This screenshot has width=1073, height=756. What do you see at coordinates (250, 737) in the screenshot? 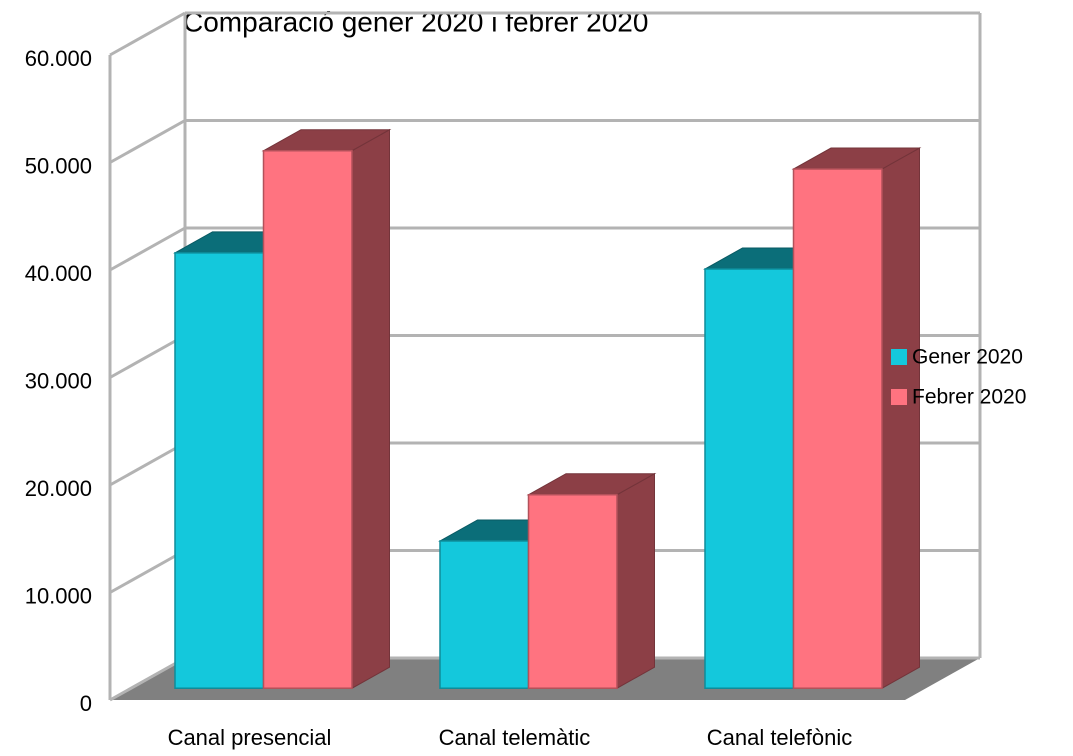
I see `x-tick-label: Canal presencial` at bounding box center [250, 737].